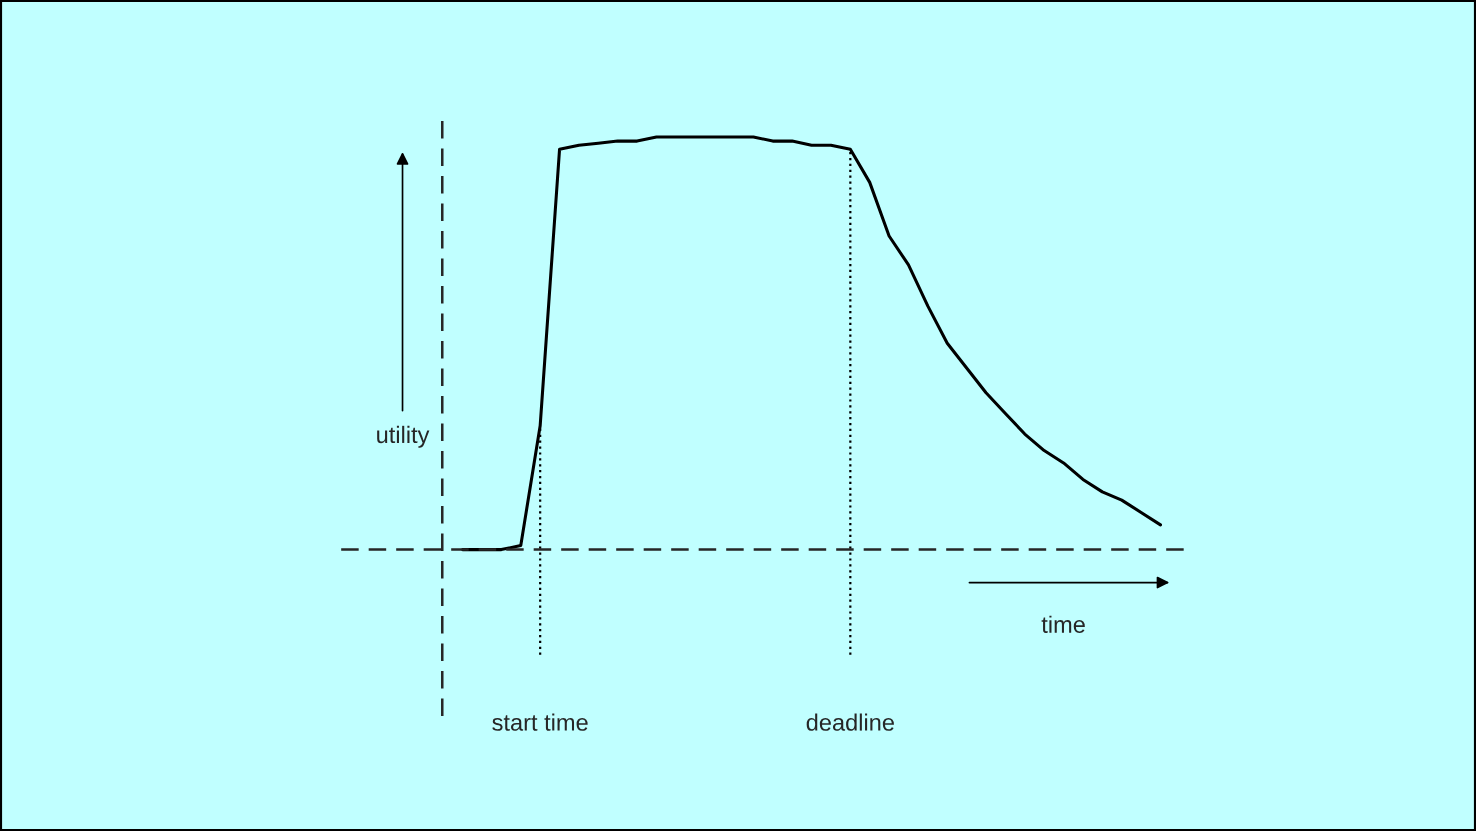 Image resolution: width=1476 pixels, height=831 pixels. I want to click on x-tick-label: start time, so click(540, 722).